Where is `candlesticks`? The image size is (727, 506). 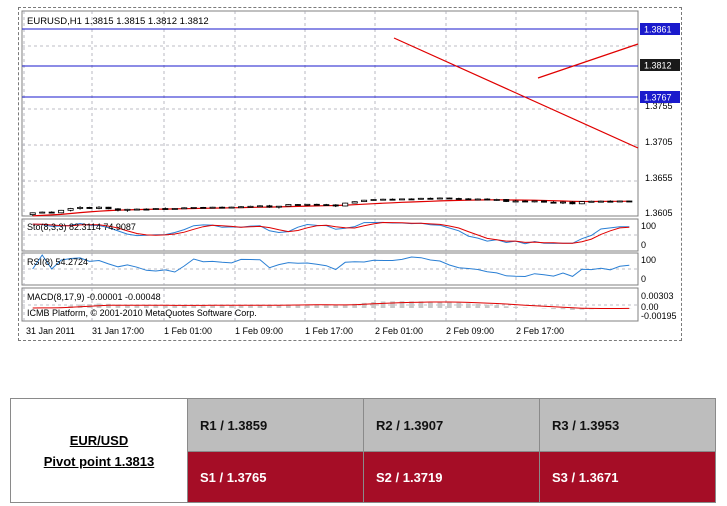
candlesticks is located at coordinates (331, 206).